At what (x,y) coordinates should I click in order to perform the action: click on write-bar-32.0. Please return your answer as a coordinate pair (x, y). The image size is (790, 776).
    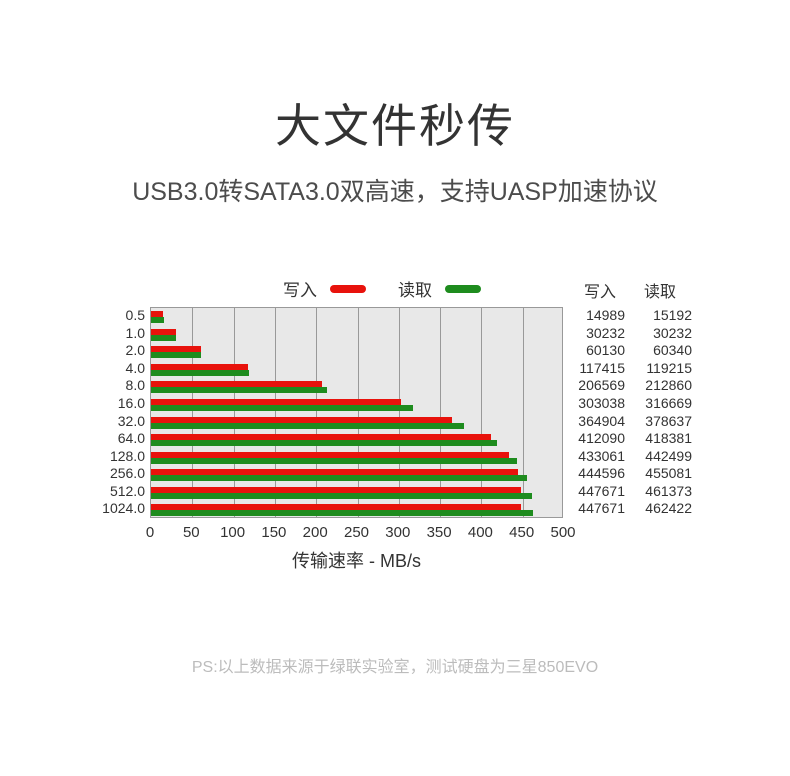
    Looking at the image, I should click on (302, 419).